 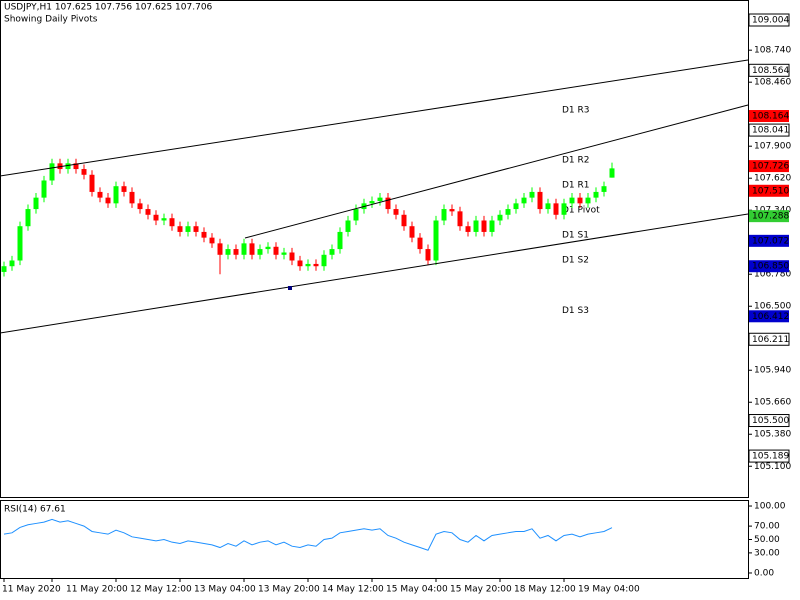 I want to click on y-tick-label: 30.00, so click(x=767, y=553).